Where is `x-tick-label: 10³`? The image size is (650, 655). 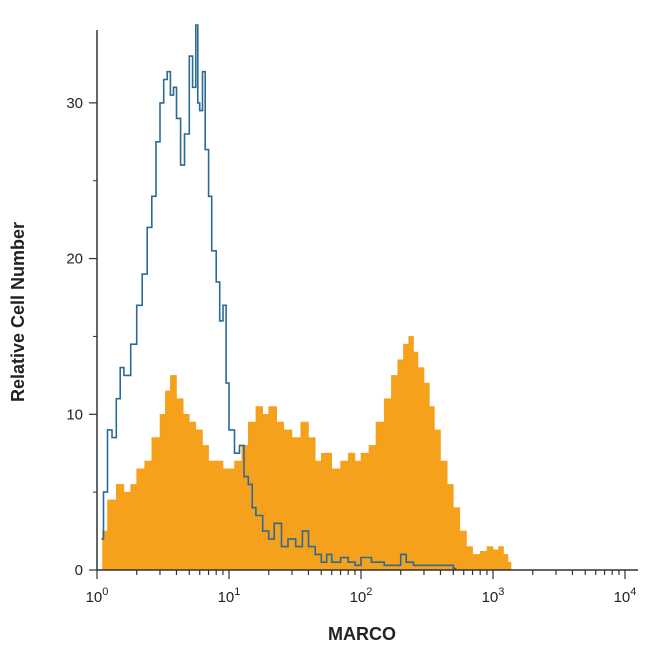
x-tick-label: 10³ is located at coordinates (493, 596).